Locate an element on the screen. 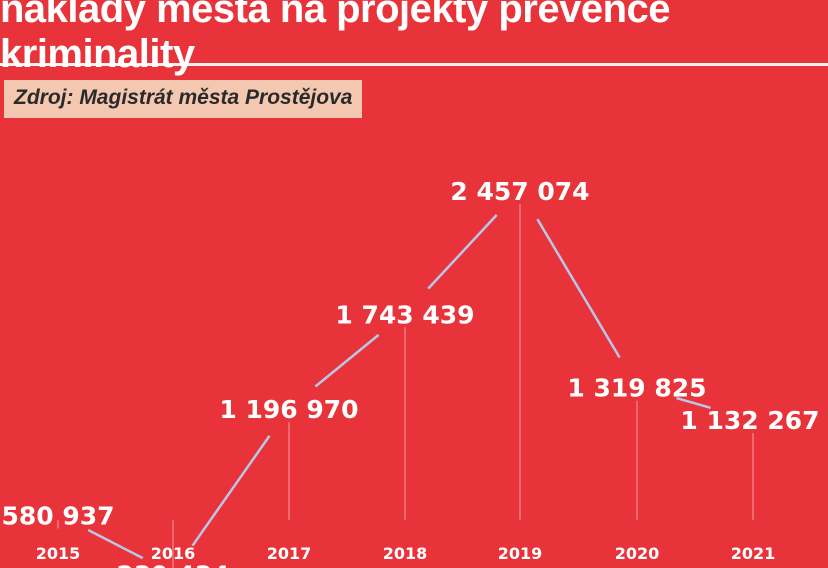  year-label-2021: 2021 is located at coordinates (753, 553).